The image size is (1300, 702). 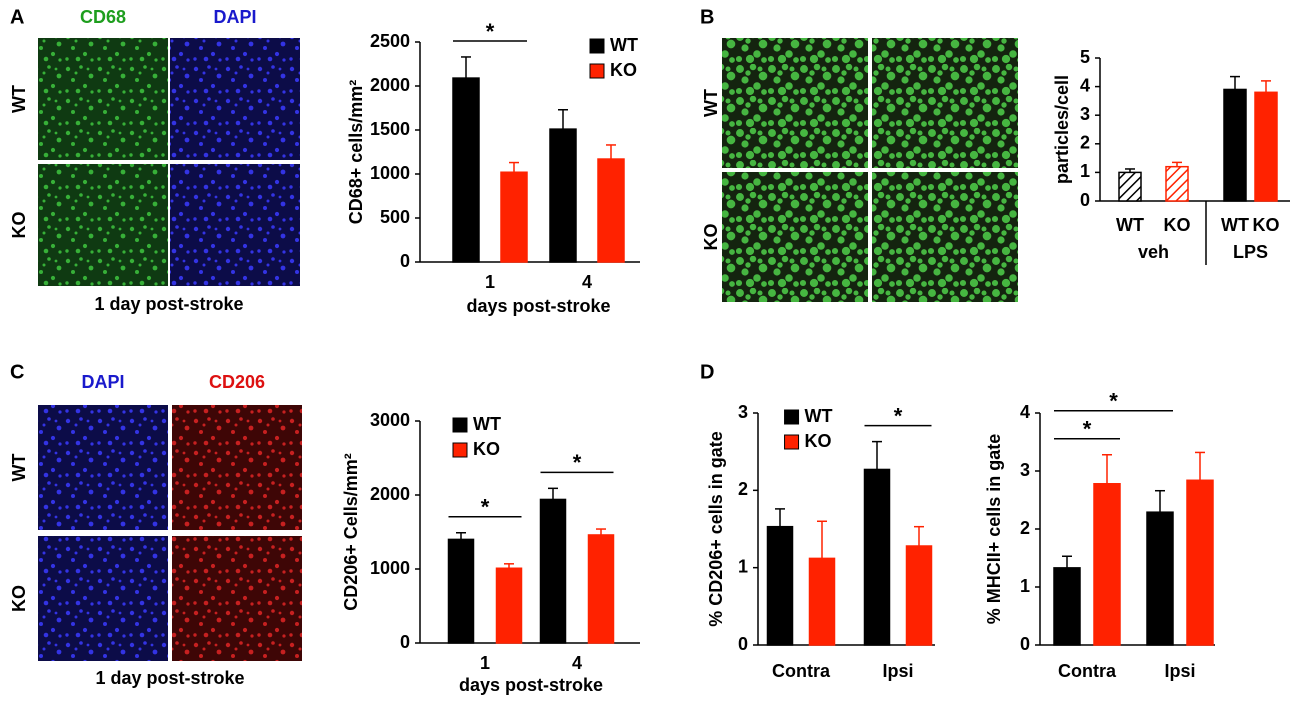 What do you see at coordinates (994, 529) in the screenshot?
I see `y-axis-label: % MHCII+ cells in gate` at bounding box center [994, 529].